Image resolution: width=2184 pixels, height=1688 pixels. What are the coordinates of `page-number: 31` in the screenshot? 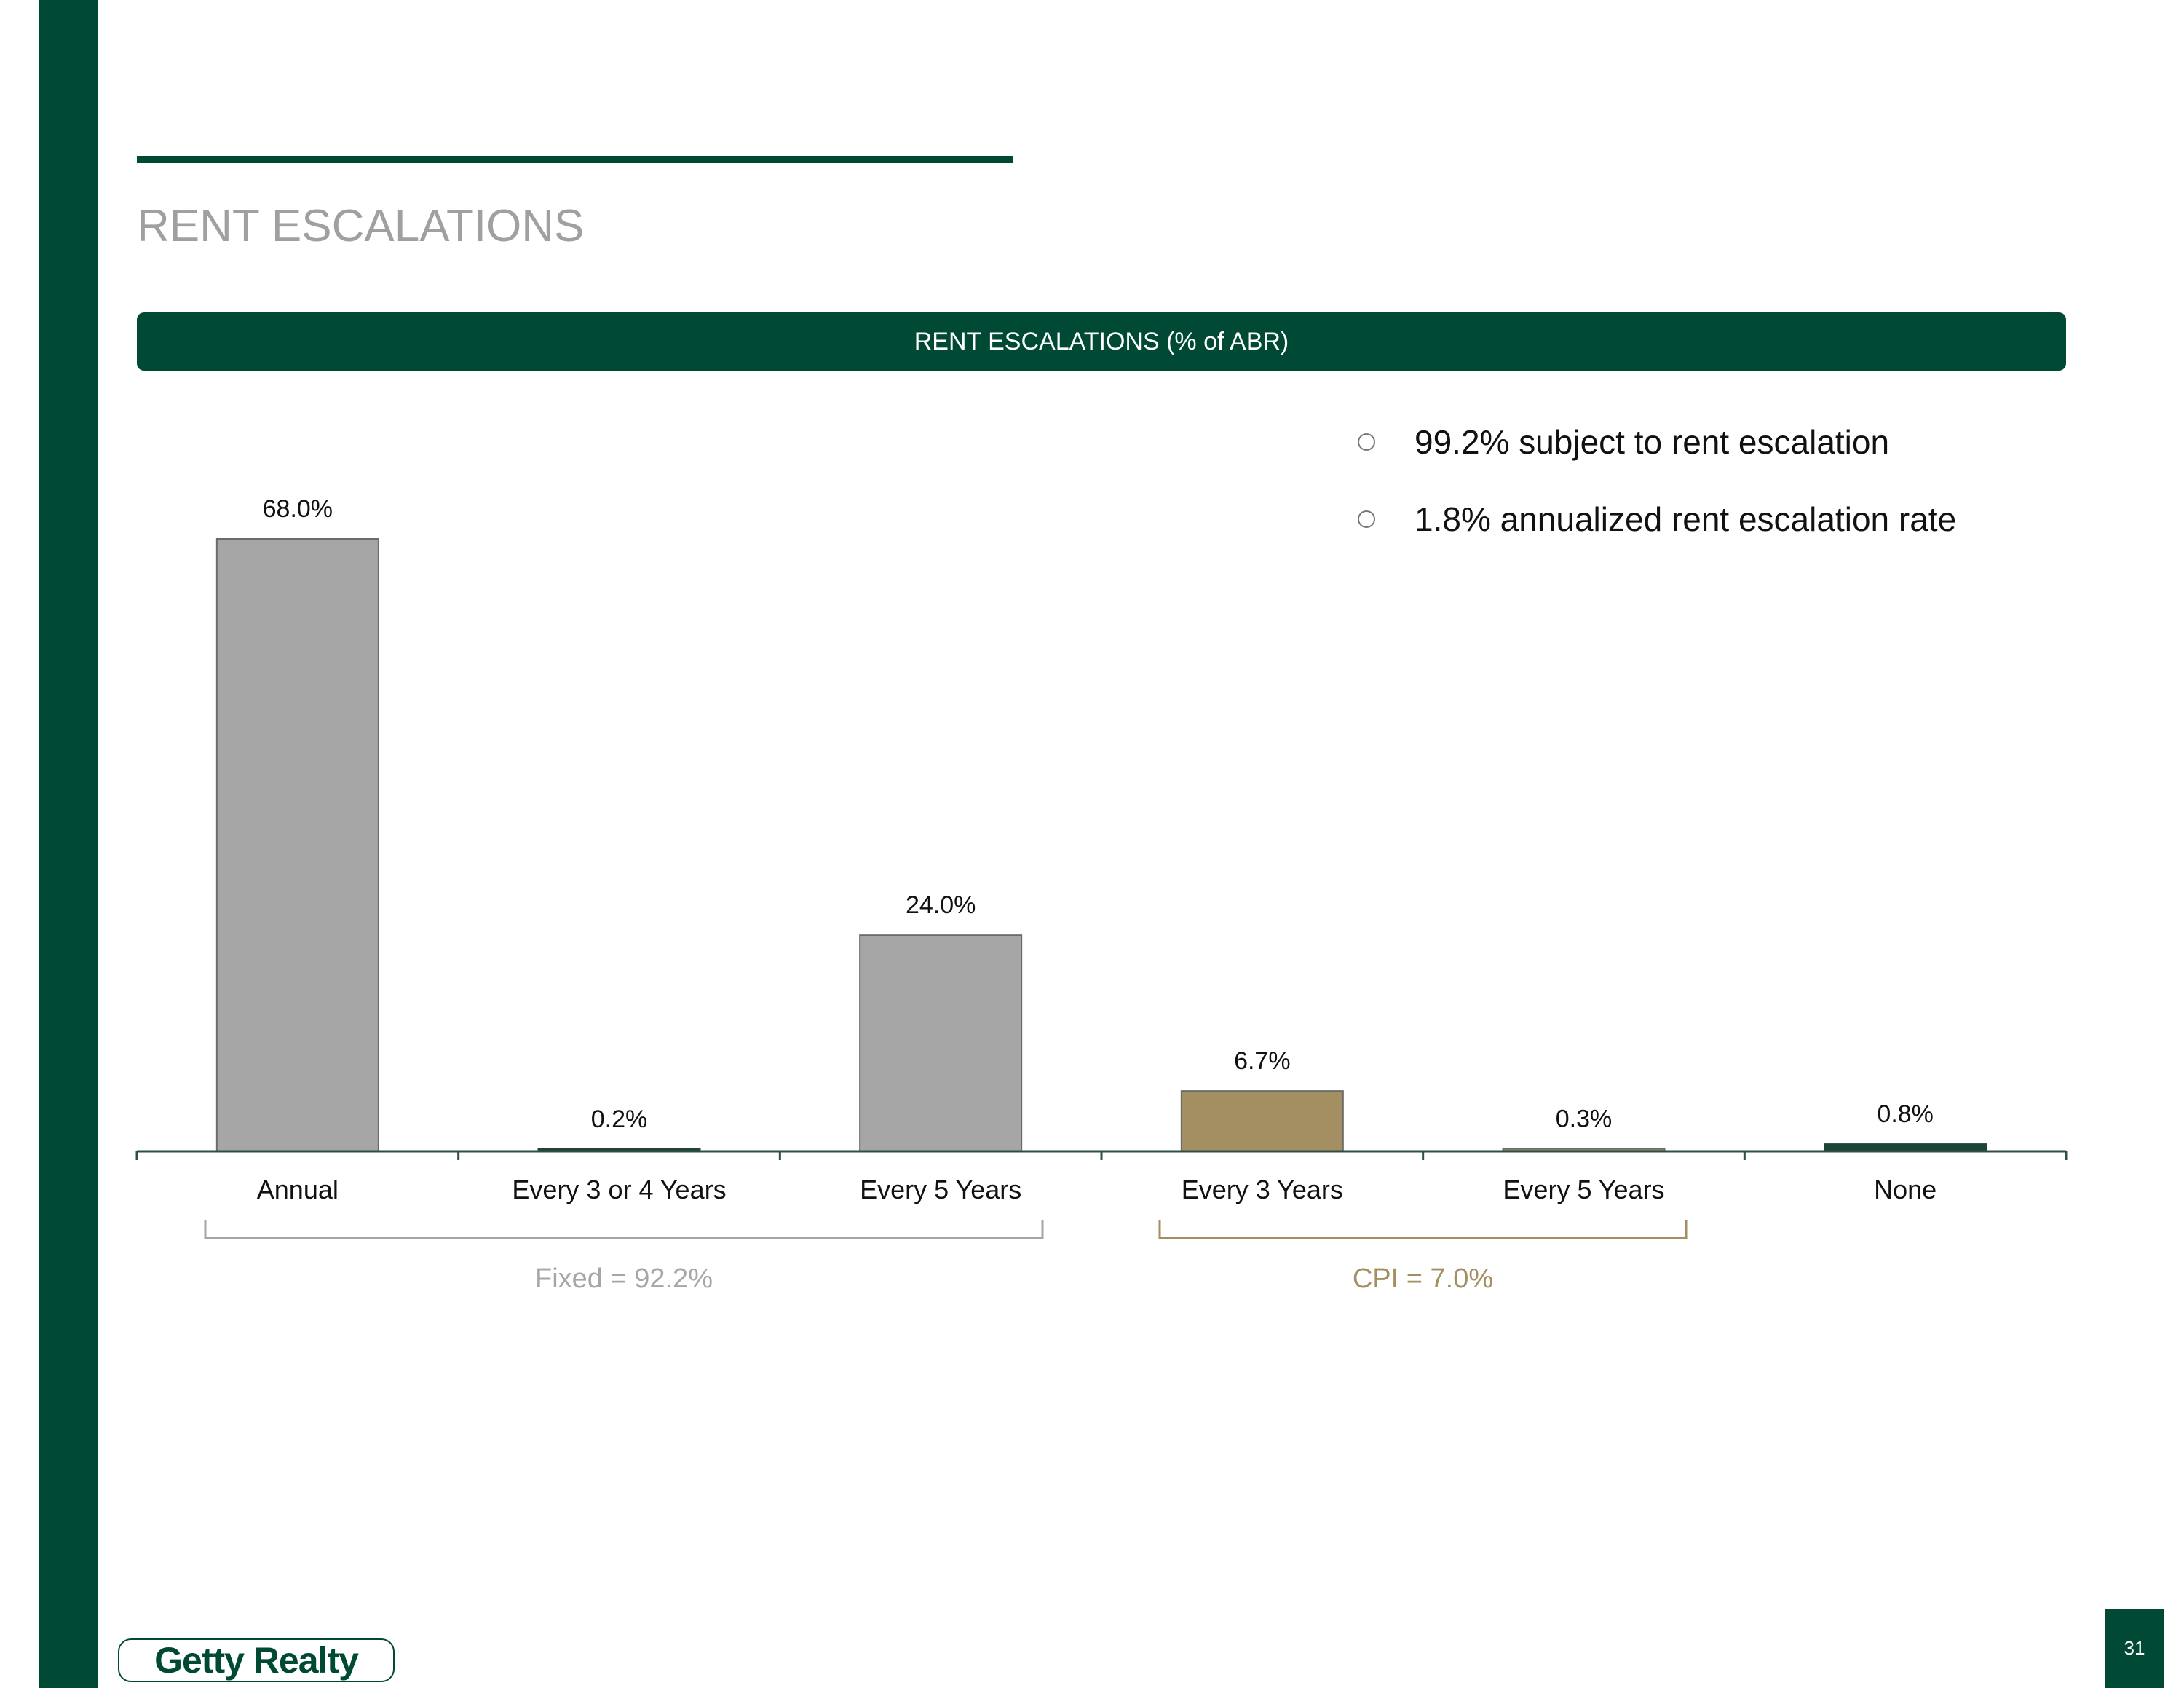 It's located at (2134, 1648).